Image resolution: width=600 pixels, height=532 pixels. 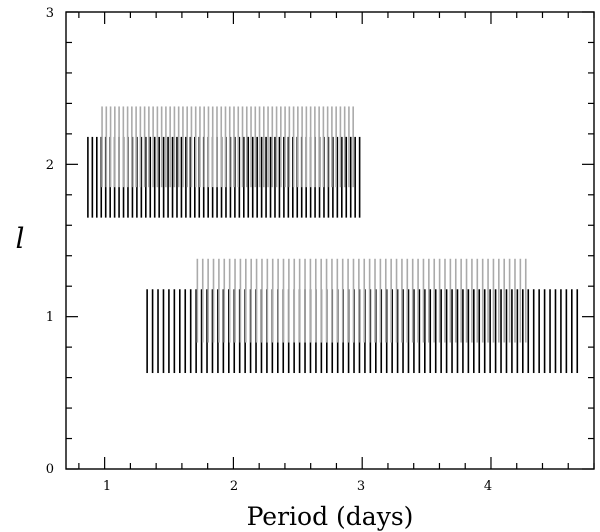 What do you see at coordinates (20, 238) in the screenshot?
I see `y-axis-title: l` at bounding box center [20, 238].